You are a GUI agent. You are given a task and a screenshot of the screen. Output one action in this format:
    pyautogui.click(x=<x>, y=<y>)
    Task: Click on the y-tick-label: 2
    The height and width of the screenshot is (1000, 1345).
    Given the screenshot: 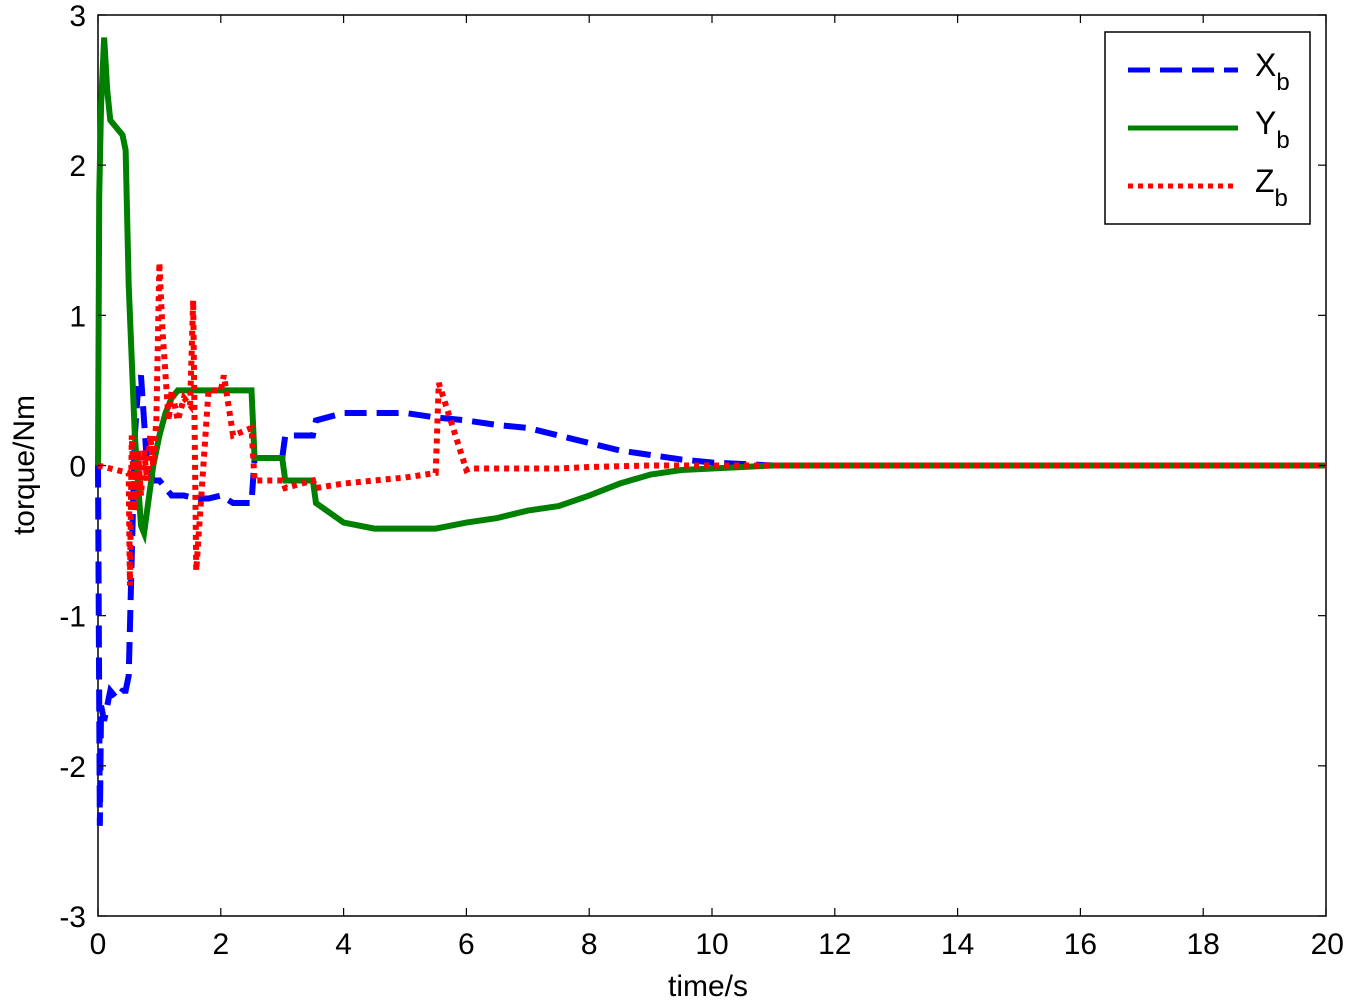 What is the action you would take?
    pyautogui.click(x=77, y=166)
    